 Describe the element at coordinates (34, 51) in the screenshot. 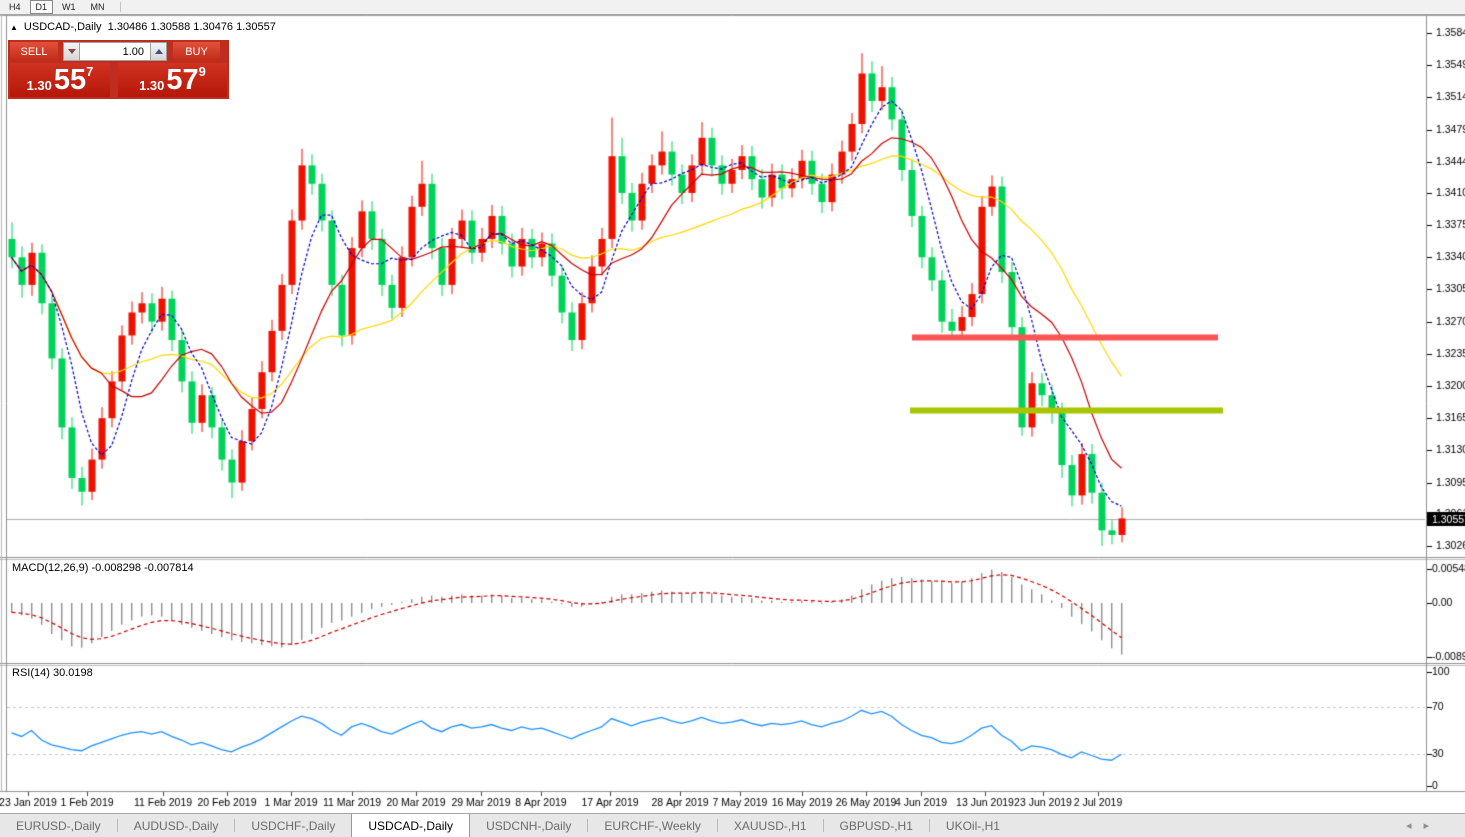

I see `sell-button: SELL` at that location.